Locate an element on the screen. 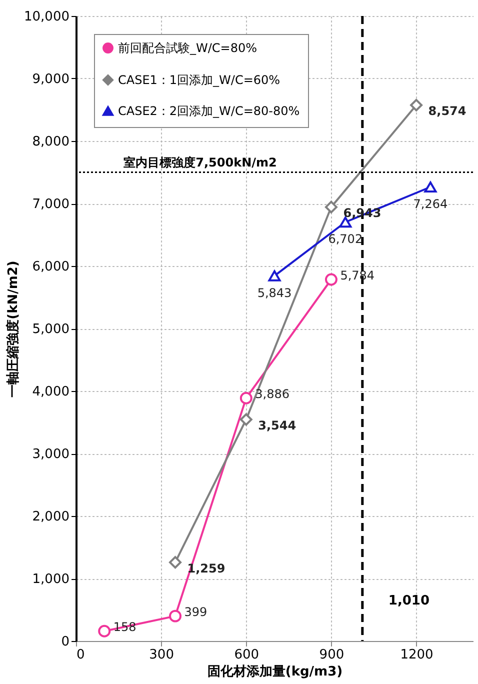 Image resolution: width=478 pixels, height=684 pixels. data-label: 8,574 is located at coordinates (447, 111).